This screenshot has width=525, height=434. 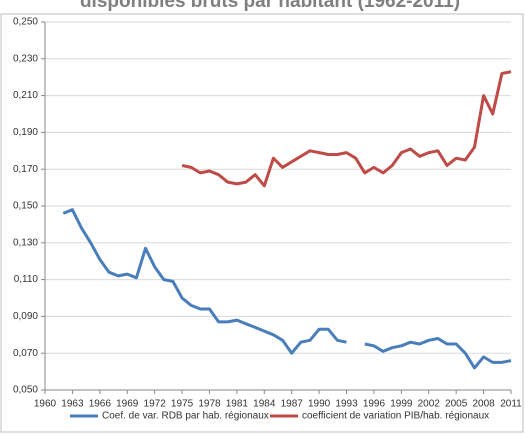 I want to click on y-tick-label: 0,050, so click(x=25, y=390).